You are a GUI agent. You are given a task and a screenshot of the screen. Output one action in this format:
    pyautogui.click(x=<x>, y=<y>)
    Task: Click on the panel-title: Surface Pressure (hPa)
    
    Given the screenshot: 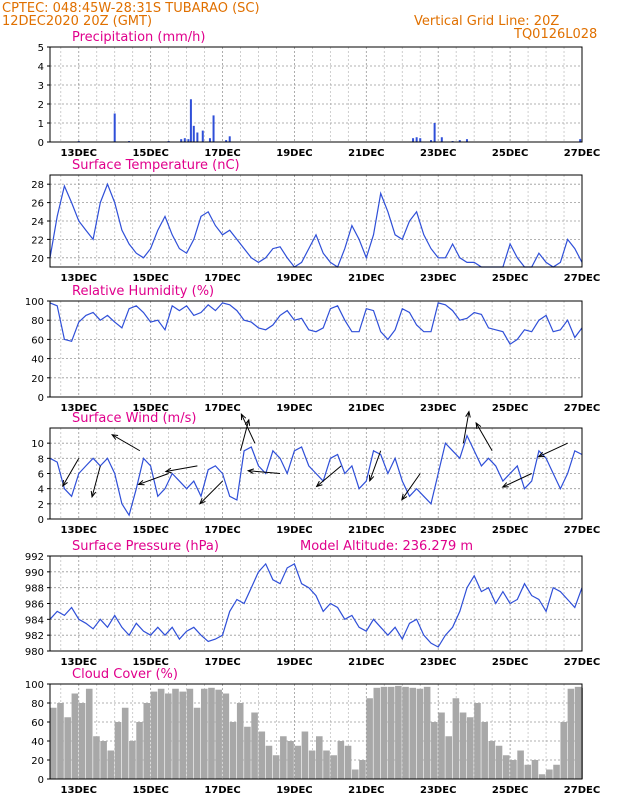 What is the action you would take?
    pyautogui.click(x=145, y=546)
    